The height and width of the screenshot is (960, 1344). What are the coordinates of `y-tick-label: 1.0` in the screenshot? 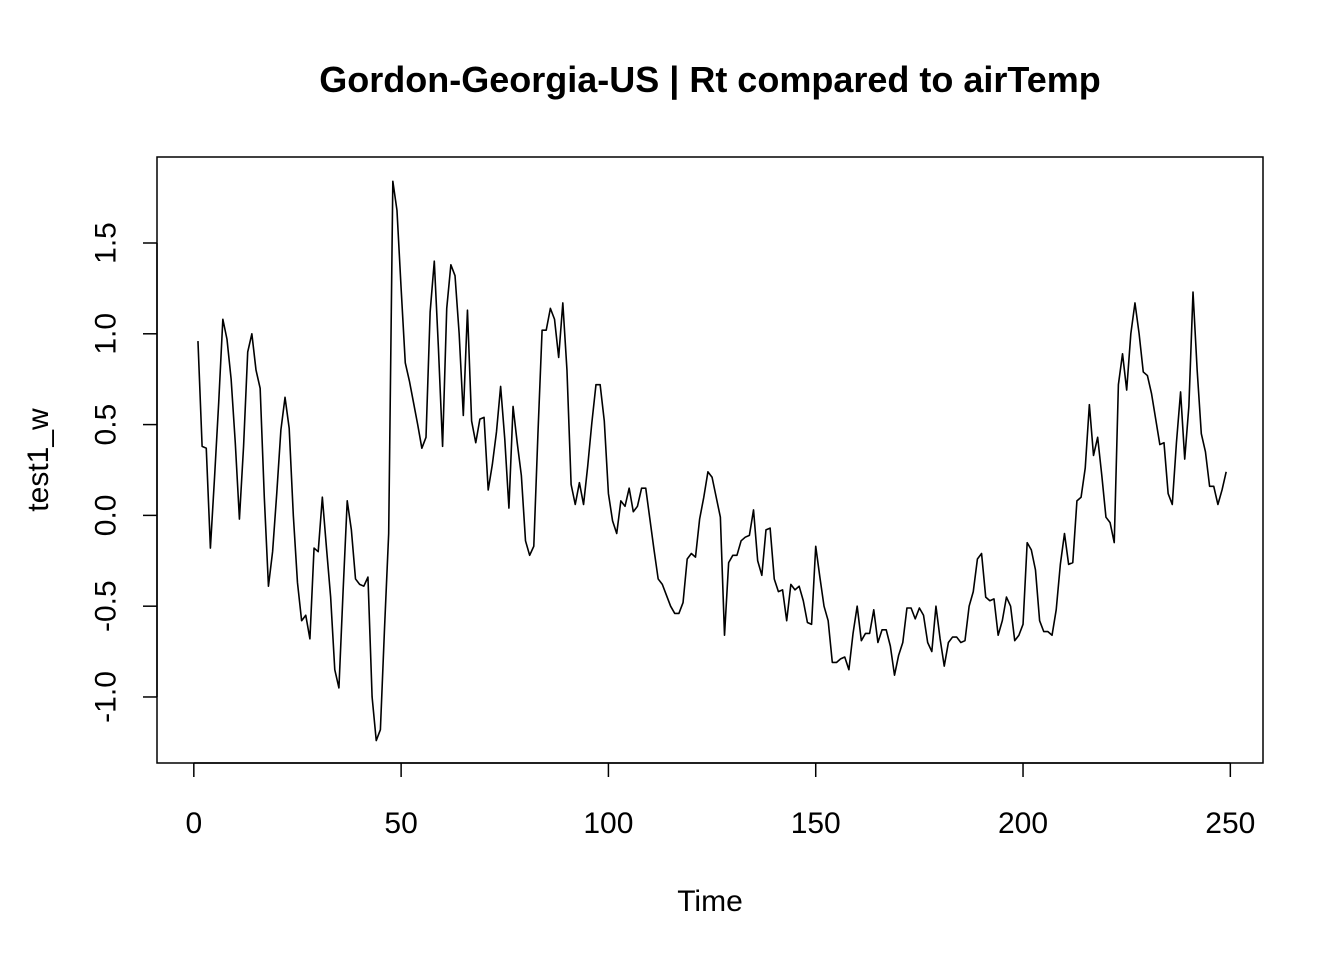 It's located at (106, 334).